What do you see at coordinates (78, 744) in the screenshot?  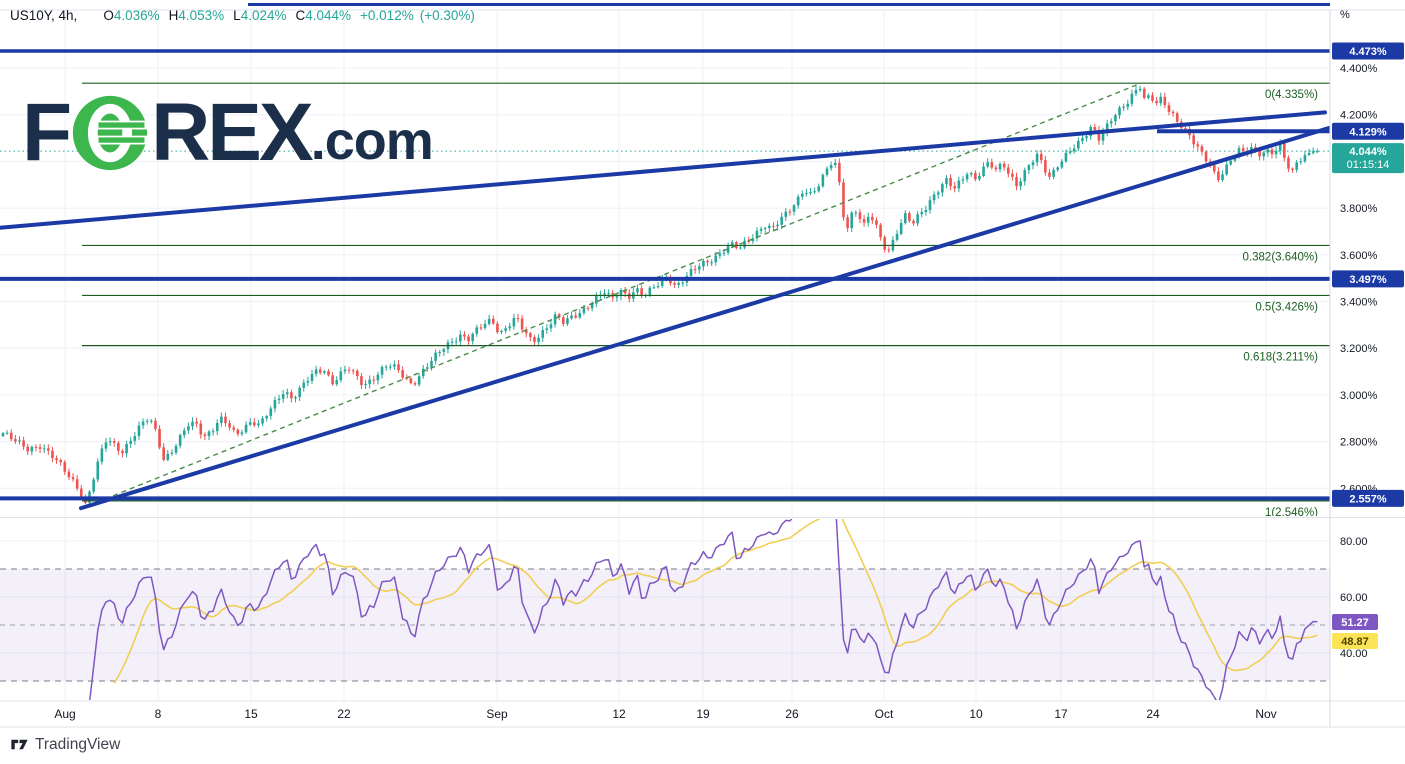 I see `tradingview-brand-text: TradingView` at bounding box center [78, 744].